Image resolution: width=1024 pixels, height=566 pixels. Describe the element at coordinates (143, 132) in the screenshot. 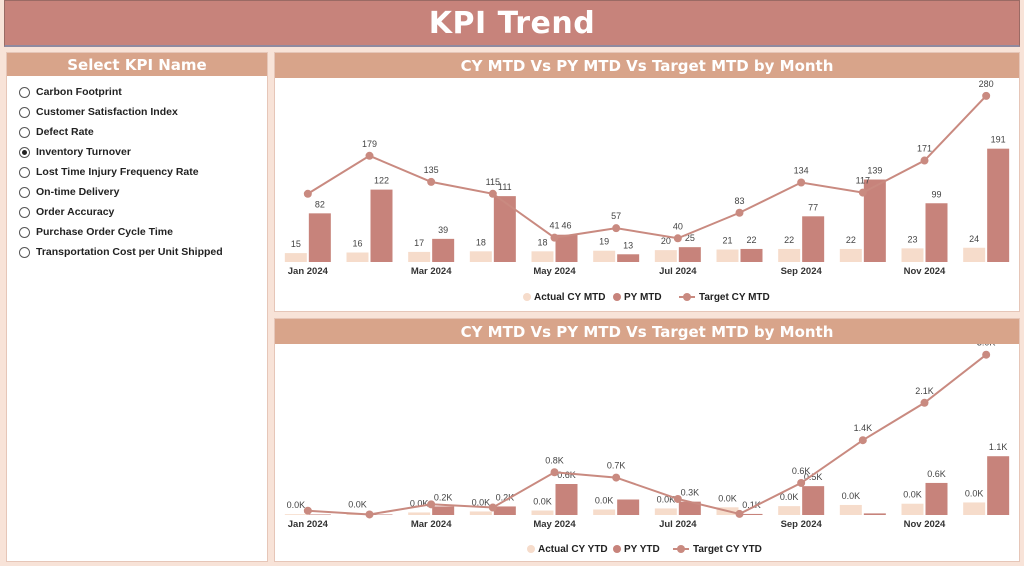

I see `kpi-option: Defect Rate` at that location.